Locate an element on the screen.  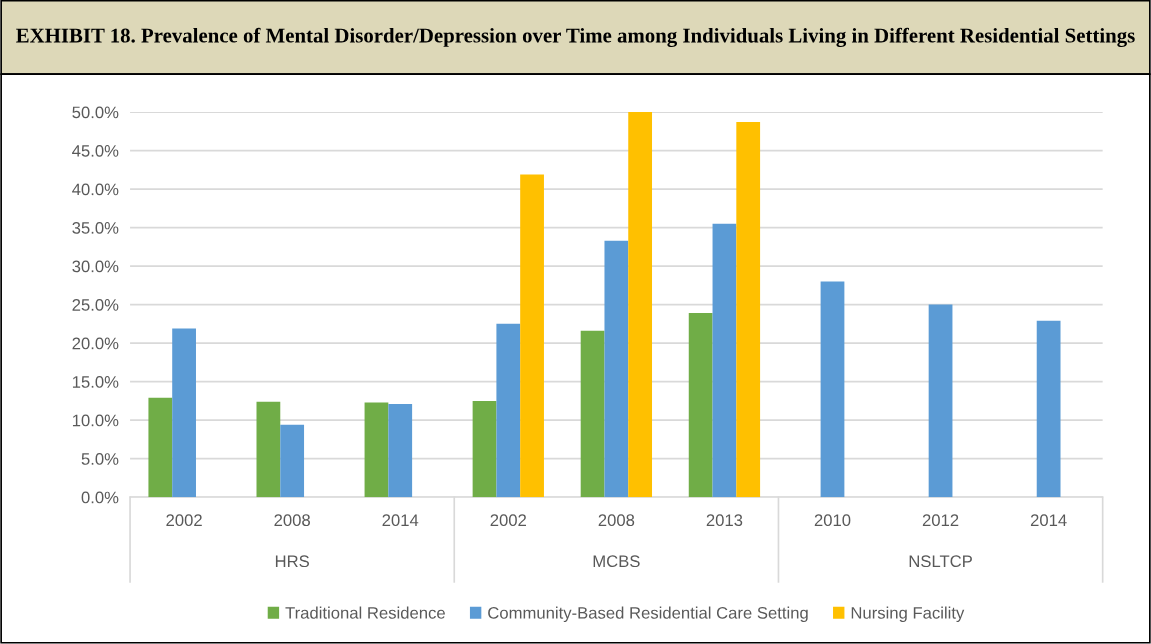
y-tick-label: 30.0% is located at coordinates (95, 266).